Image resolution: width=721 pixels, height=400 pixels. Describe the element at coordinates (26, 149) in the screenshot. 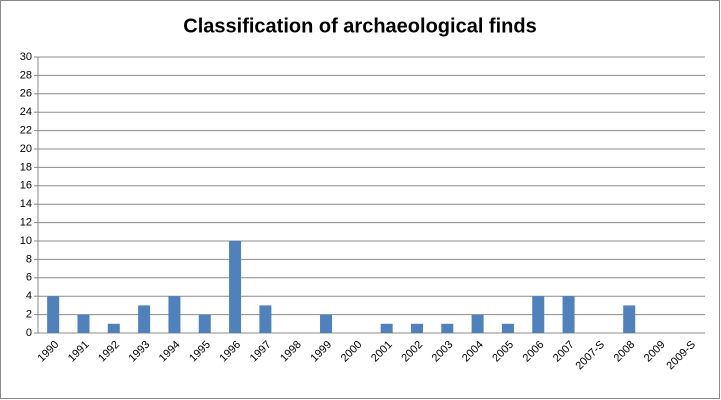

I see `y-tick-label: 20` at that location.